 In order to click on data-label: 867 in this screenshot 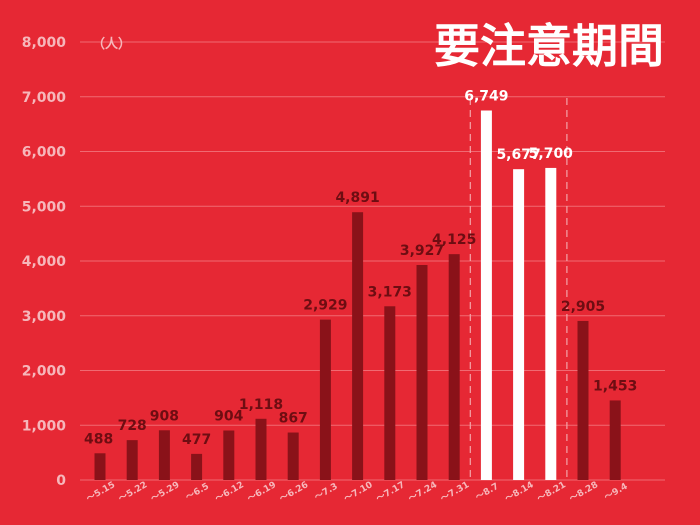, I will do `click(293, 419)`.